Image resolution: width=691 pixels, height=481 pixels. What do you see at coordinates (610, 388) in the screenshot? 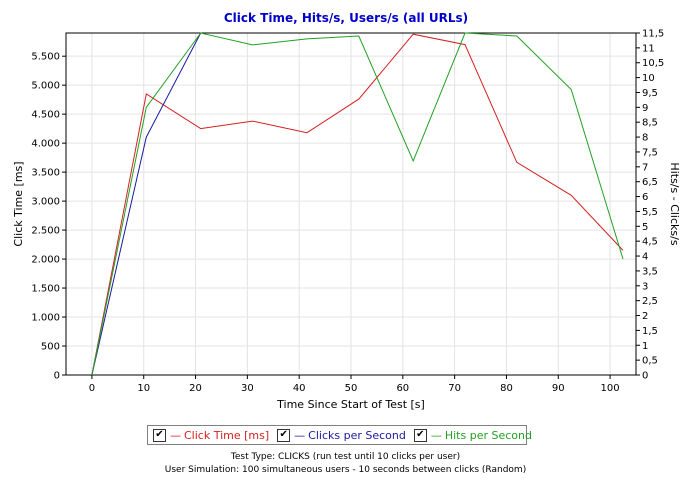
I see `x-tick-label: 100` at bounding box center [610, 388].